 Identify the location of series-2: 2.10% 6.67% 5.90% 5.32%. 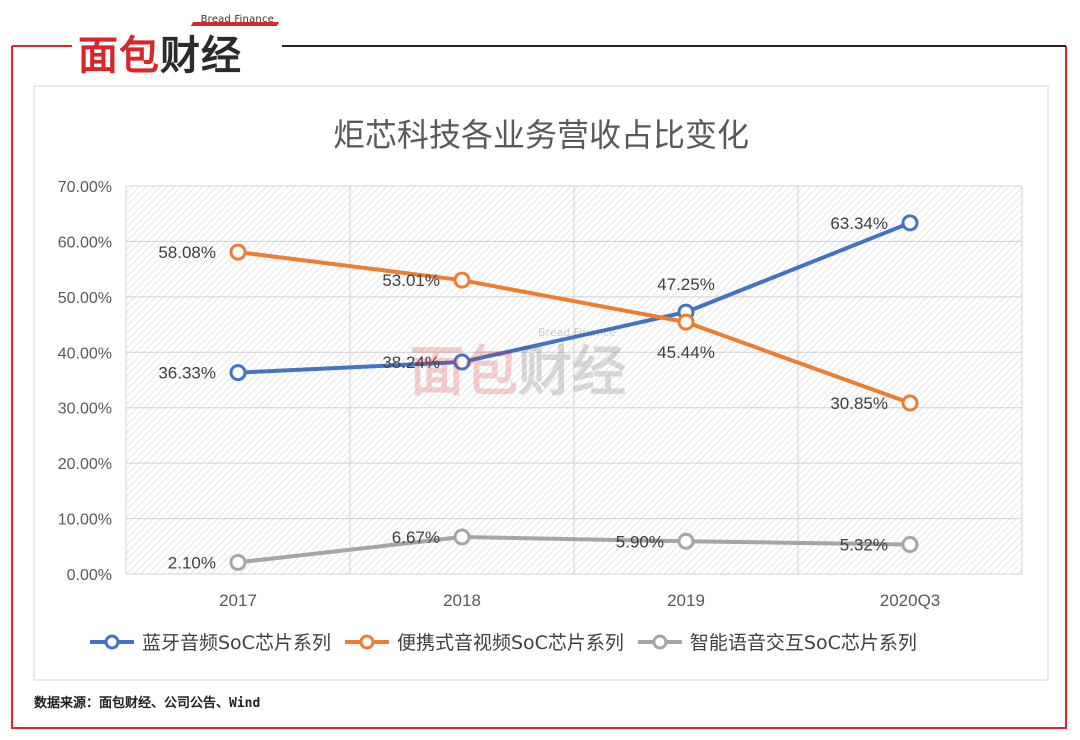
(543, 550).